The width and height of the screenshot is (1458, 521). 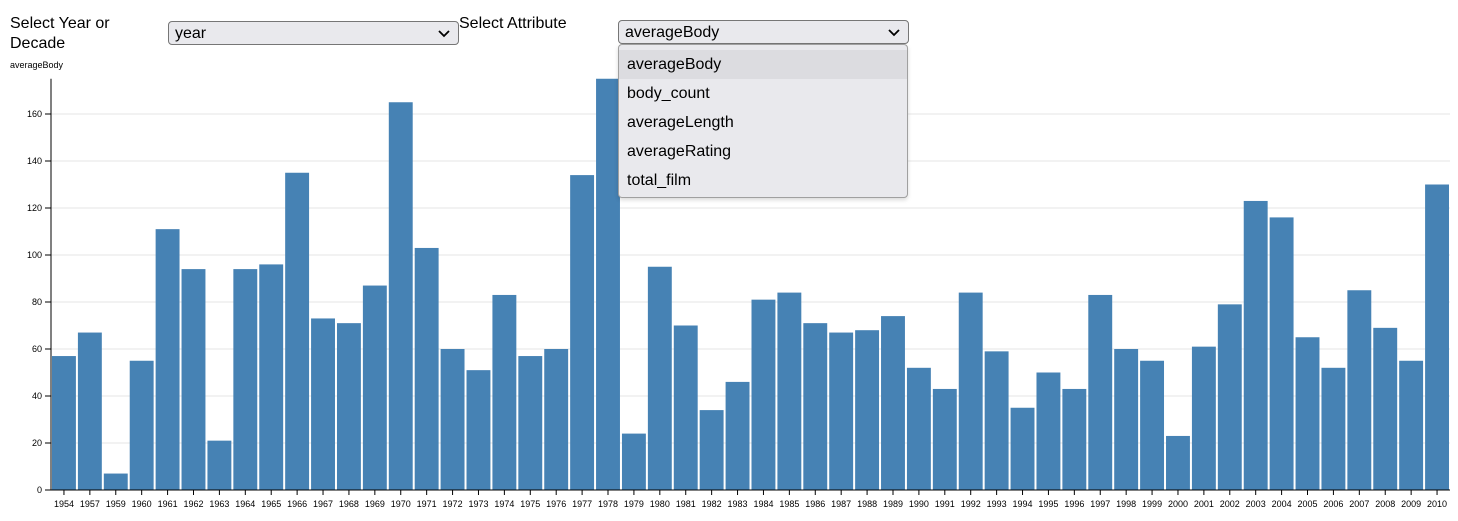 I want to click on x-tick-label: 1962, so click(x=193, y=504).